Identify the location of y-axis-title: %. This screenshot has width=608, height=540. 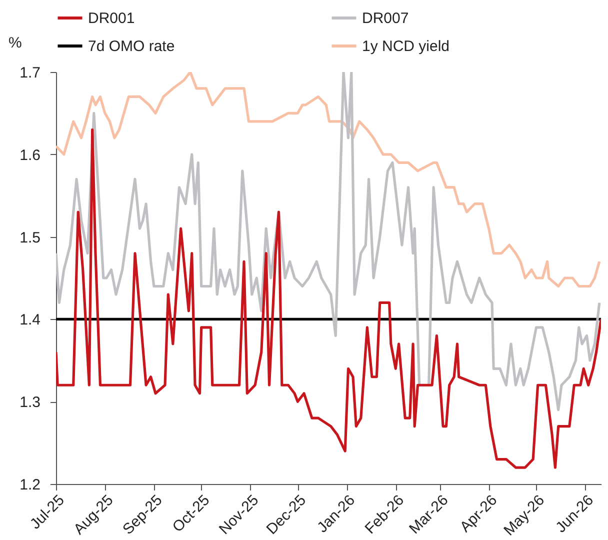
(15, 43).